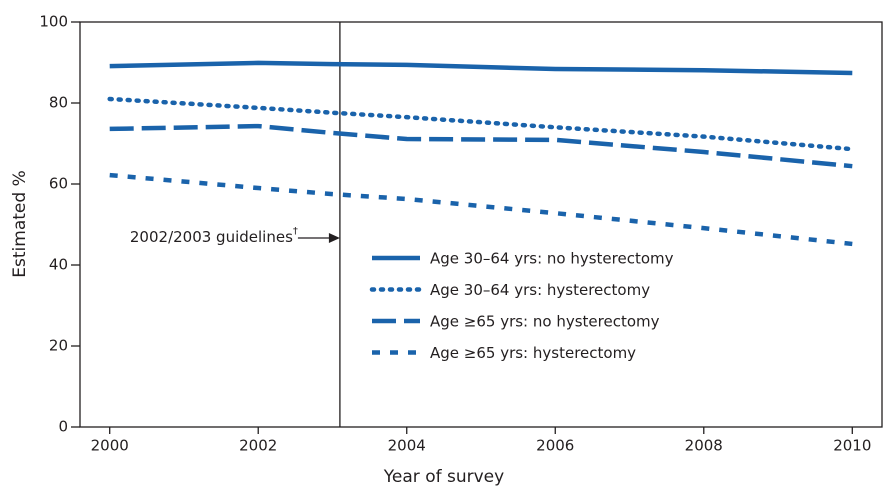  What do you see at coordinates (852, 446) in the screenshot?
I see `x-tick-label: 2010` at bounding box center [852, 446].